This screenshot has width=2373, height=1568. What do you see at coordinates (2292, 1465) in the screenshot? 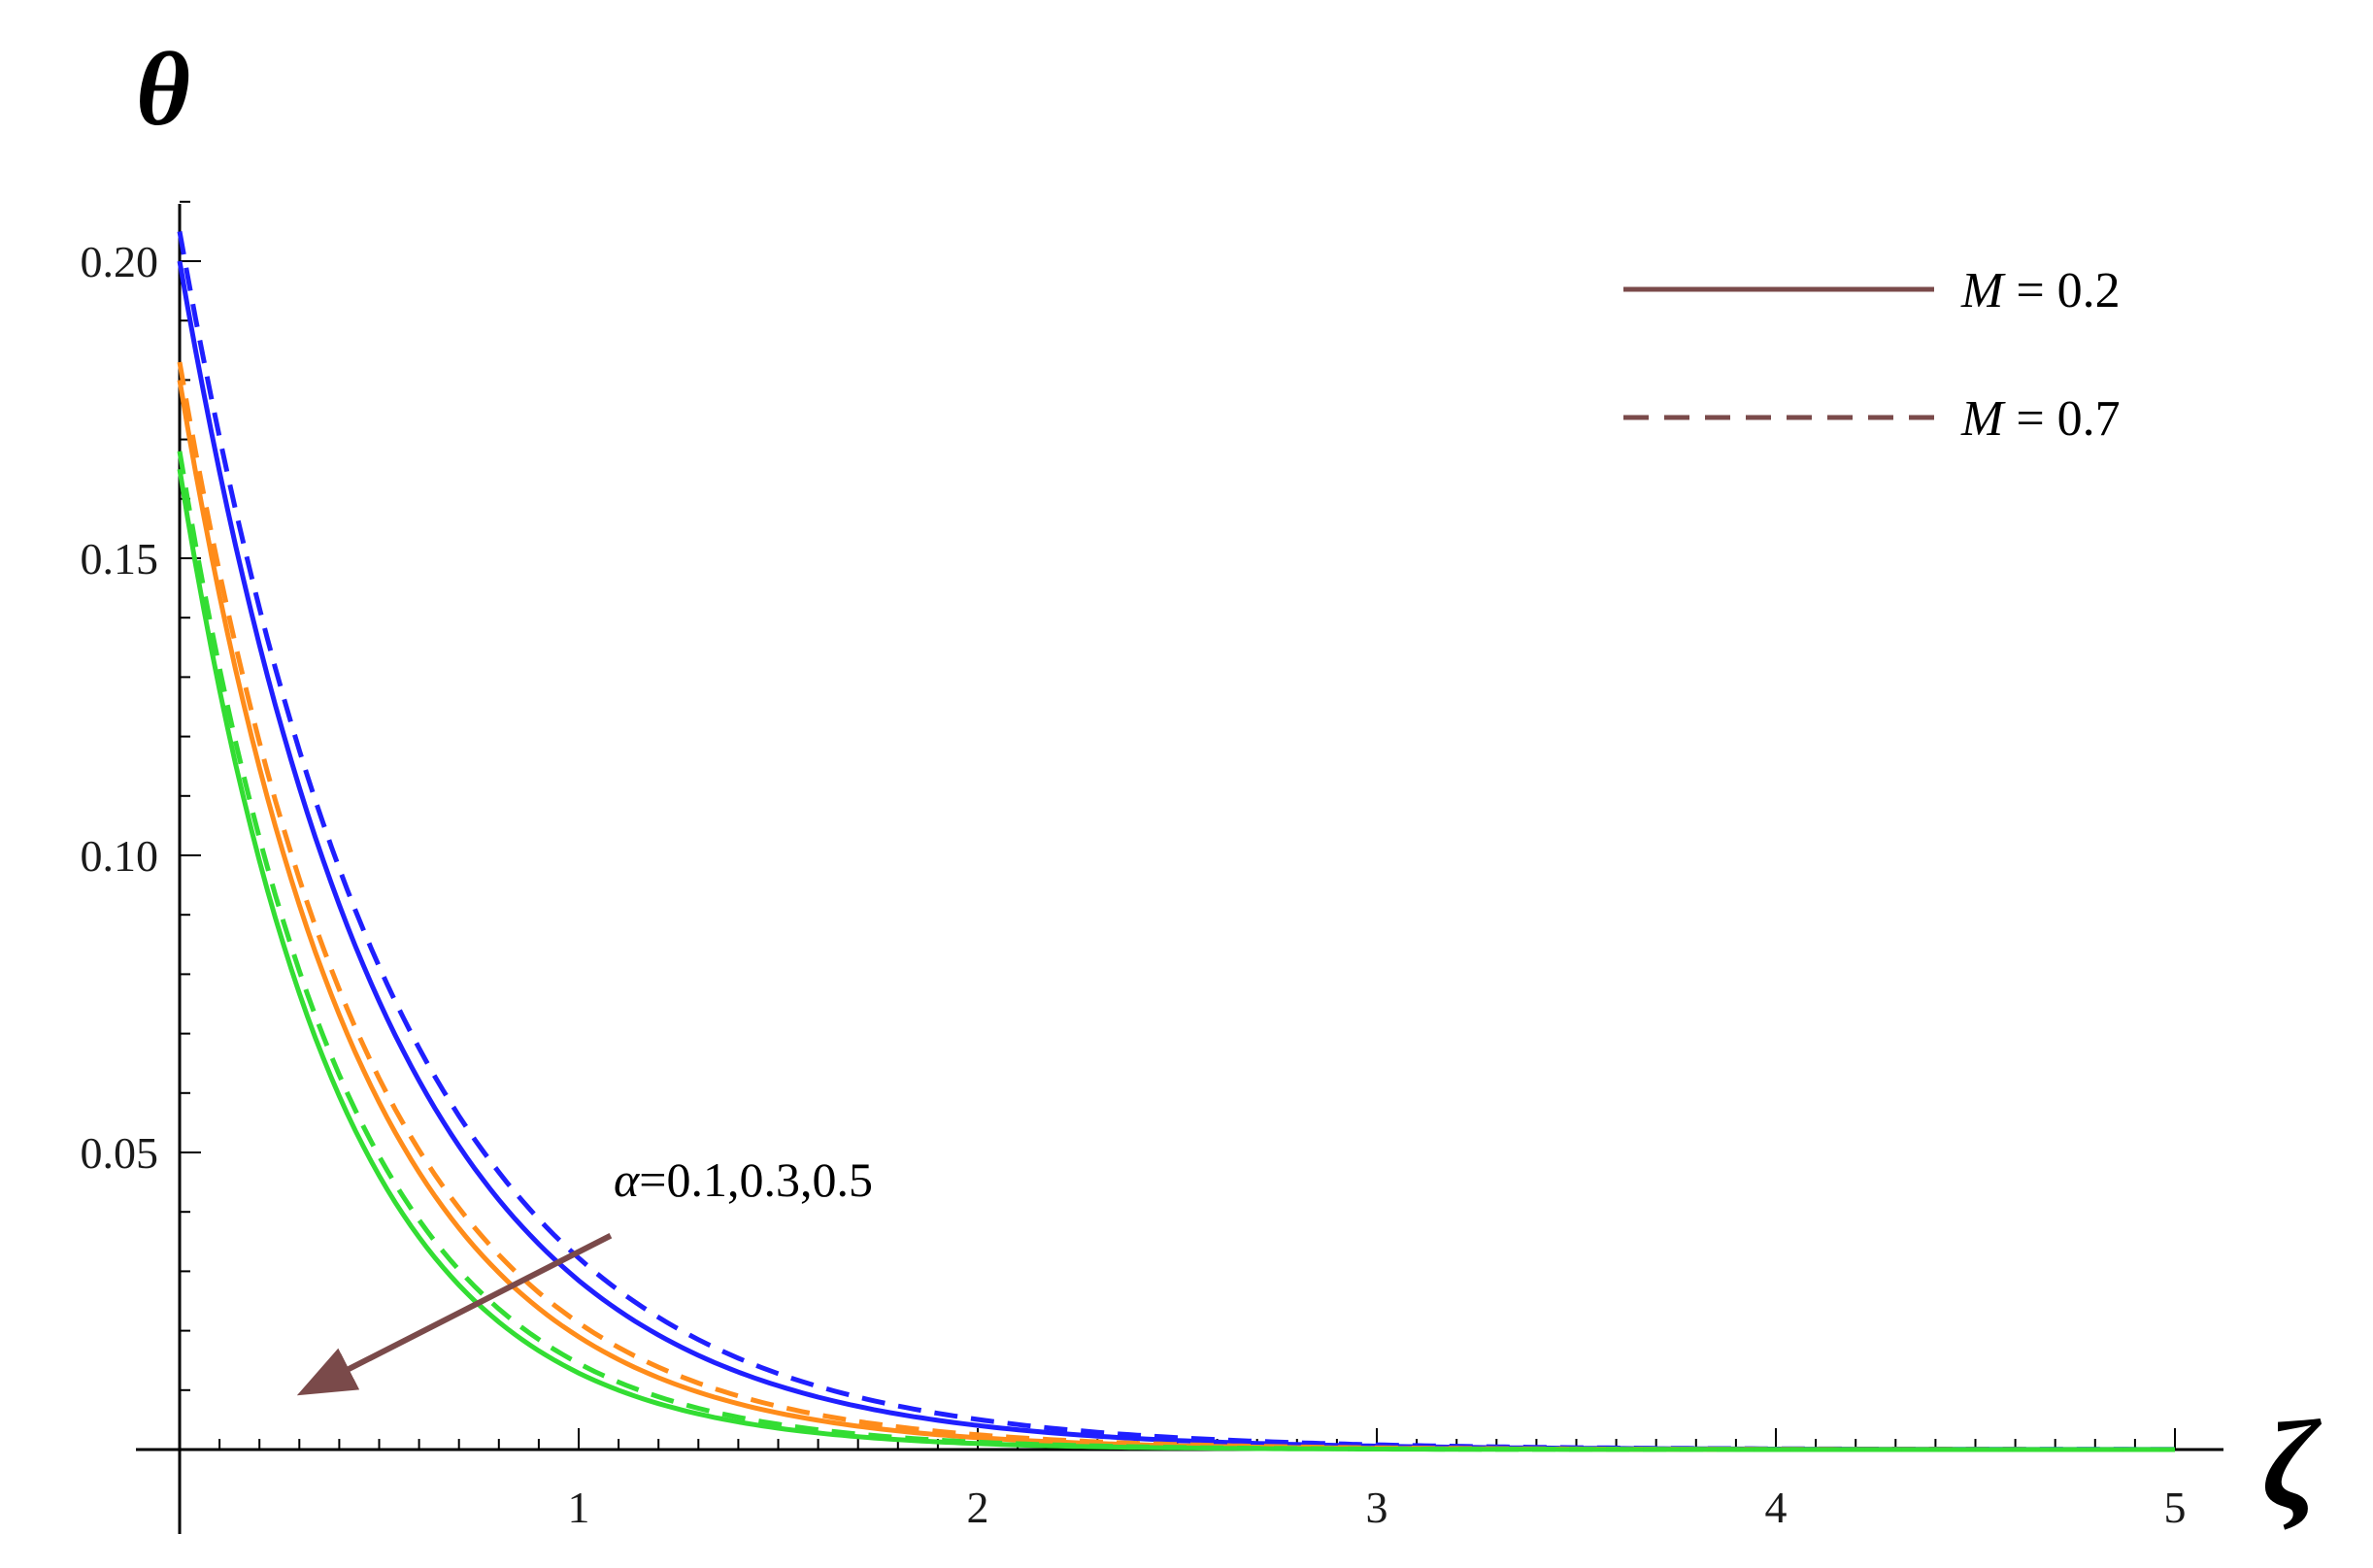
I see `x-axis-title: ζ` at bounding box center [2292, 1465].